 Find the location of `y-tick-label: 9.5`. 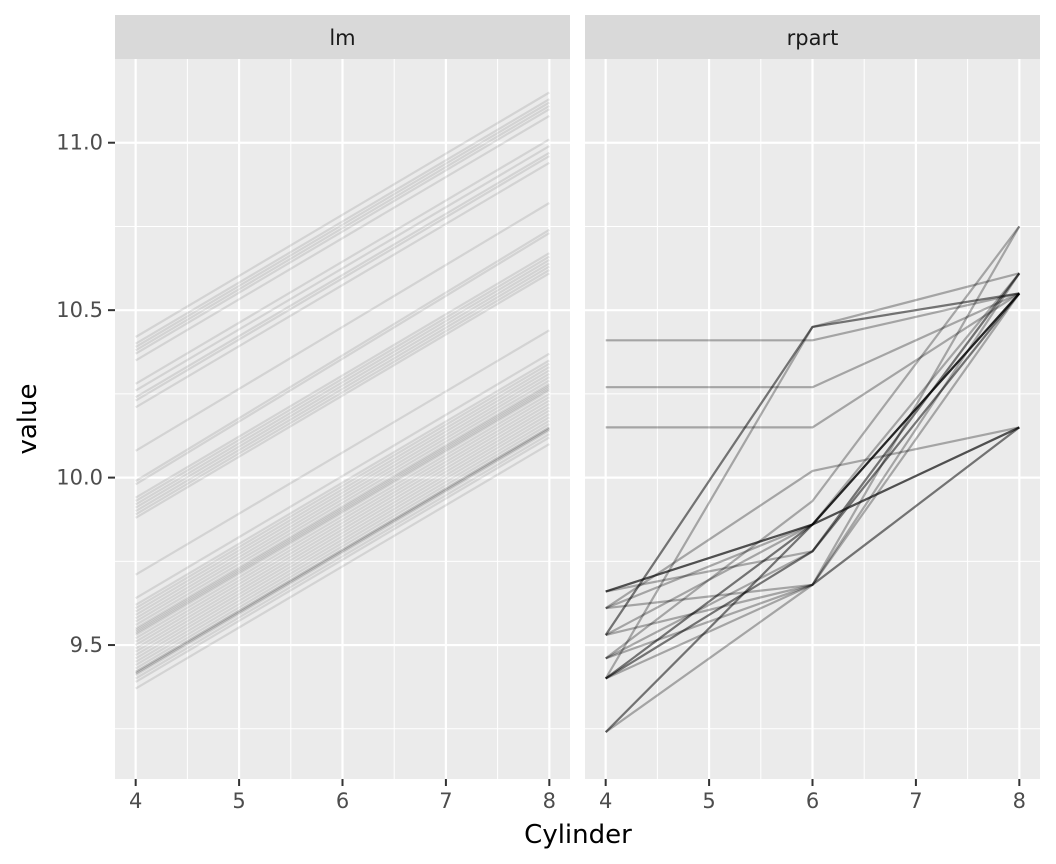

y-tick-label: 9.5 is located at coordinates (86, 645).